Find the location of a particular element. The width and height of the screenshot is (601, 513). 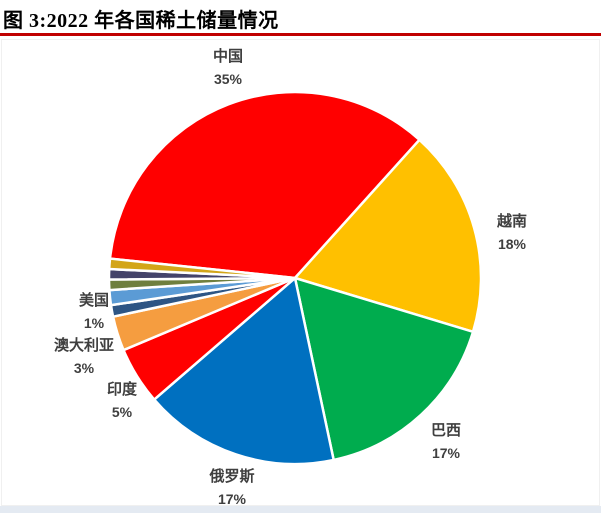

slice-label-china: 中国 35% is located at coordinates (228, 68).